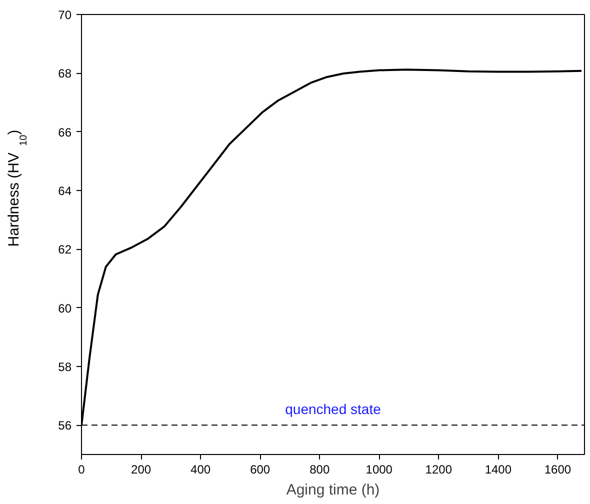  Describe the element at coordinates (65, 367) in the screenshot. I see `y-tick-label: 58` at that location.